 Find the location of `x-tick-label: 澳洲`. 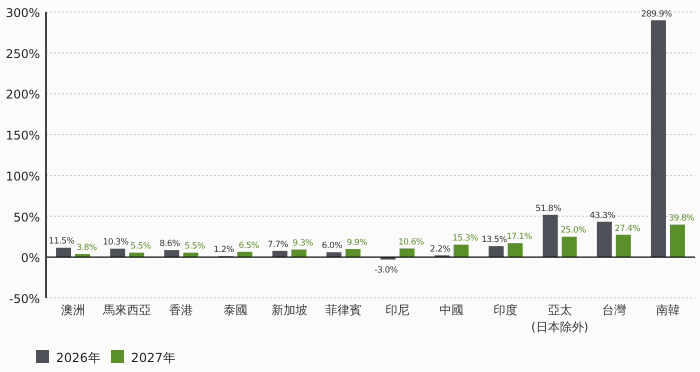

x-tick-label: 澳洲 is located at coordinates (73, 310).